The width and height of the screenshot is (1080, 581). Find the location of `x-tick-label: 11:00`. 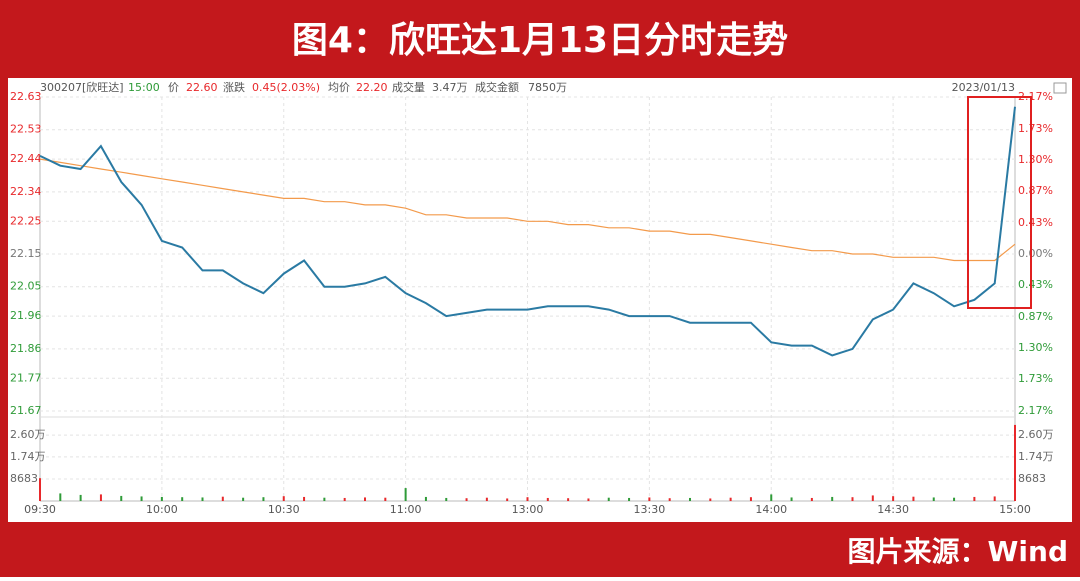

x-tick-label: 11:00 is located at coordinates (406, 509).